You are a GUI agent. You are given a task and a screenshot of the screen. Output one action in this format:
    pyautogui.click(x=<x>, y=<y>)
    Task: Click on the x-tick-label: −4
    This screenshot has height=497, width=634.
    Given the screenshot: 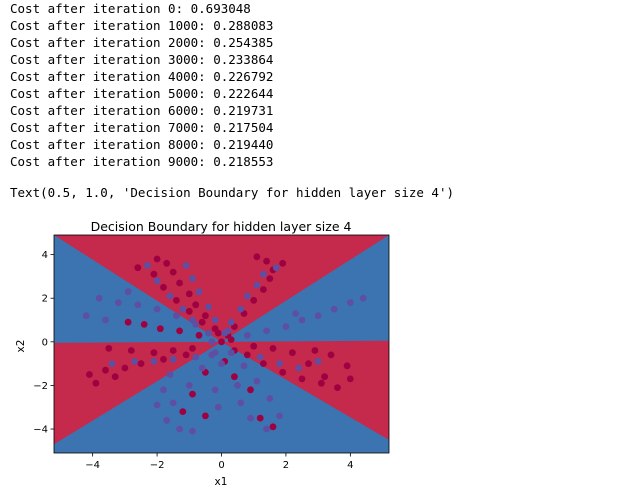 What is the action you would take?
    pyautogui.click(x=92, y=465)
    